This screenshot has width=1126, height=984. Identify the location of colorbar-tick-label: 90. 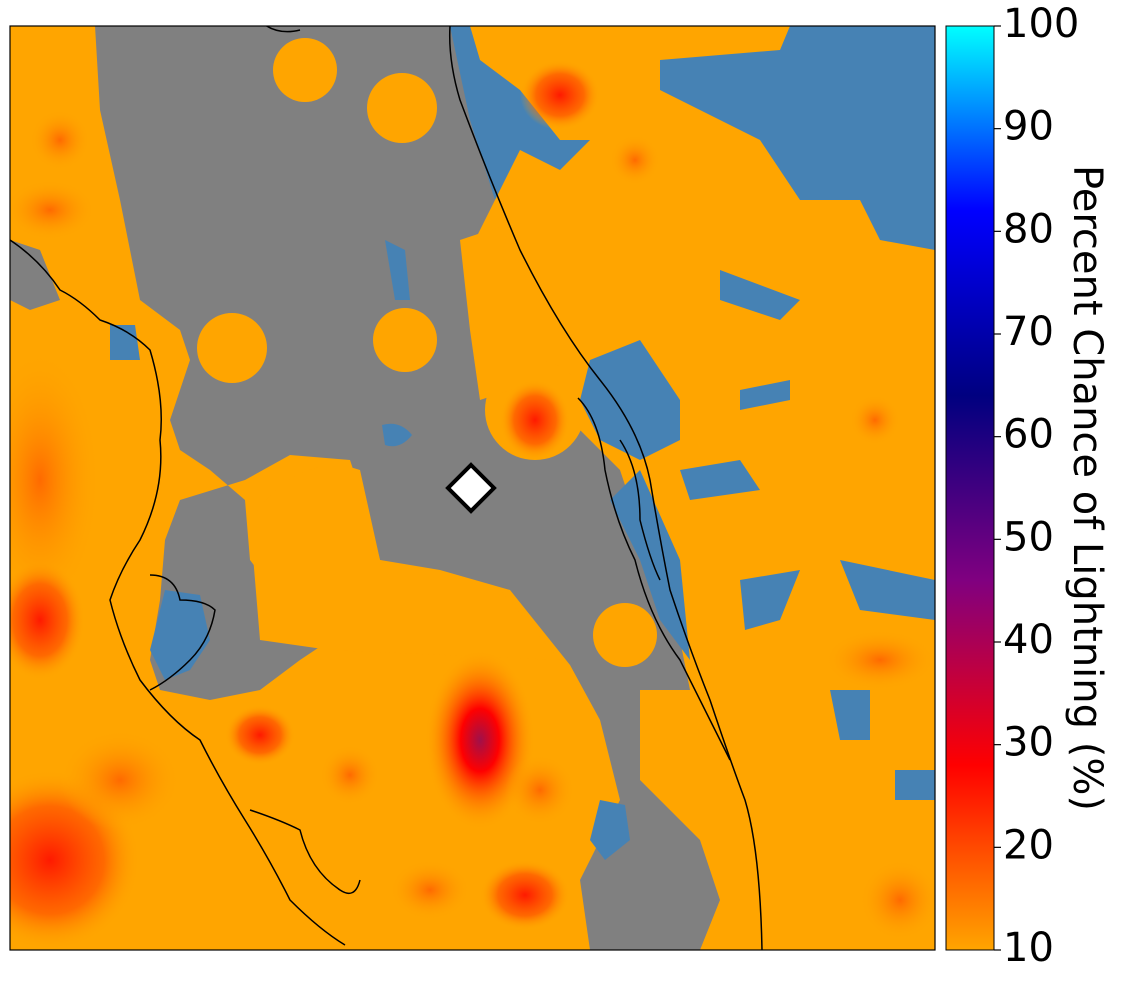
(1028, 127).